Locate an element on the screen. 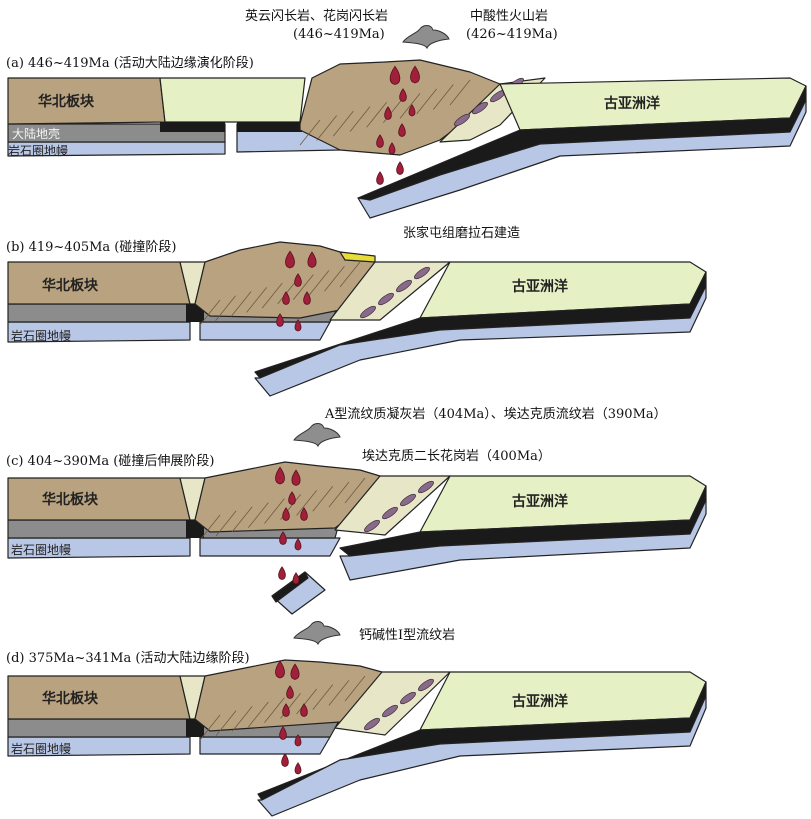 The width and height of the screenshot is (811, 819). oceanic-crust-left-a is located at coordinates (192, 127).